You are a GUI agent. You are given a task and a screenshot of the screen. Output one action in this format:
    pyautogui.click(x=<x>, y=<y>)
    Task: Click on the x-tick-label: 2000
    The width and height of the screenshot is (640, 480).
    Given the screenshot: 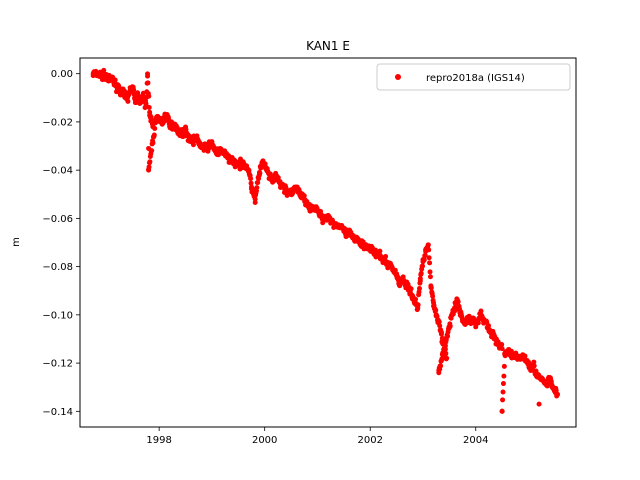 What is the action you would take?
    pyautogui.click(x=264, y=440)
    